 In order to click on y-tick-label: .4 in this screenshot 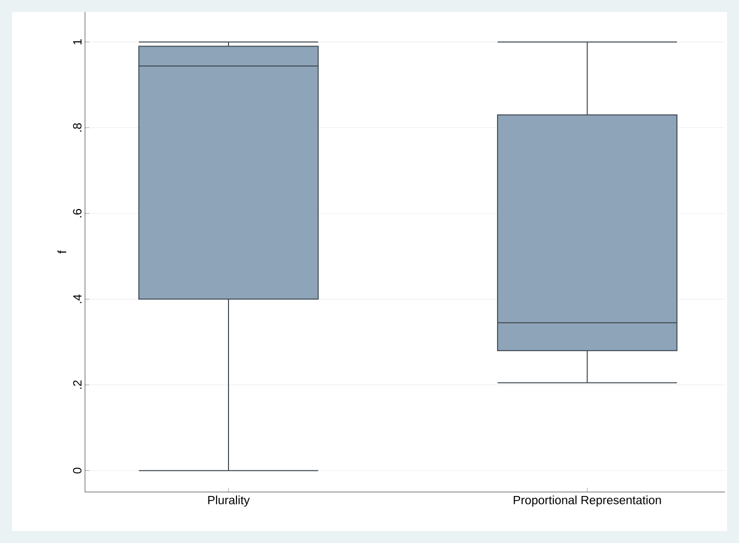, I will do `click(77, 299)`.